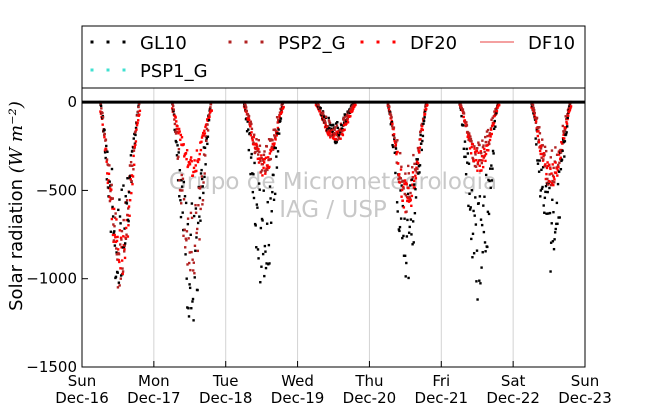 Image resolution: width=650 pixels, height=409 pixels. Describe the element at coordinates (92, 70) in the screenshot. I see `legend-marker` at that location.